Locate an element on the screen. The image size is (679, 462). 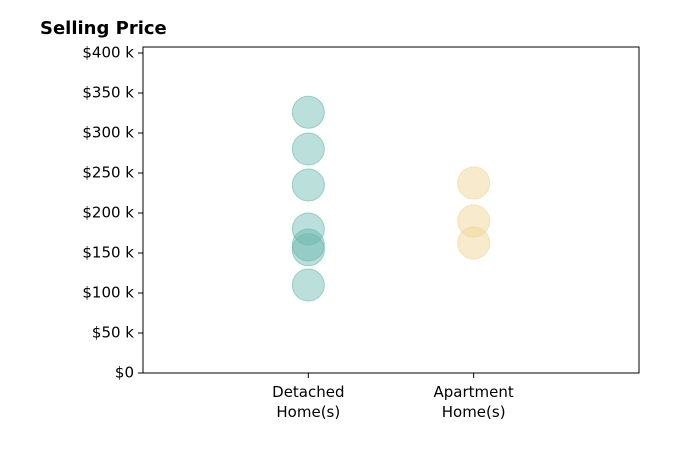
y-tick-label: $300 k is located at coordinates (108, 133).